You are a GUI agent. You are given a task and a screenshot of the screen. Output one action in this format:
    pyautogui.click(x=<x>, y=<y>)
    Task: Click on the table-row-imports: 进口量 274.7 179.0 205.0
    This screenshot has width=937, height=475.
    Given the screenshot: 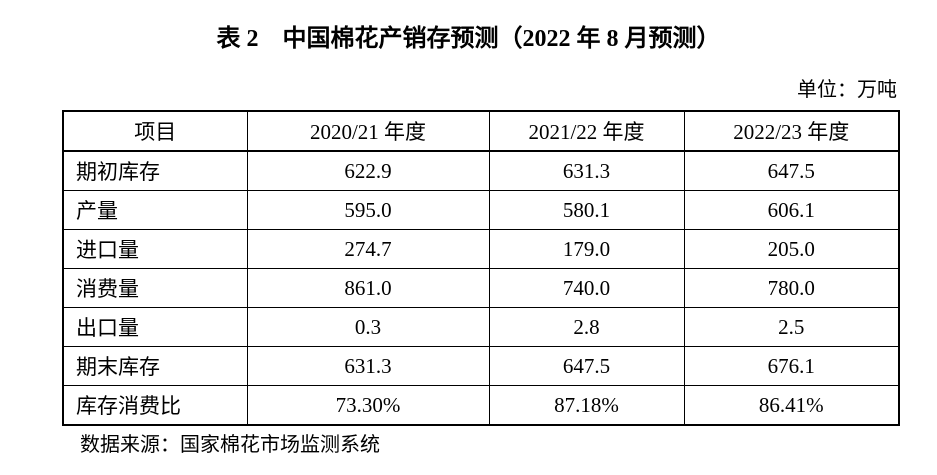 What is the action you would take?
    pyautogui.click(x=481, y=249)
    